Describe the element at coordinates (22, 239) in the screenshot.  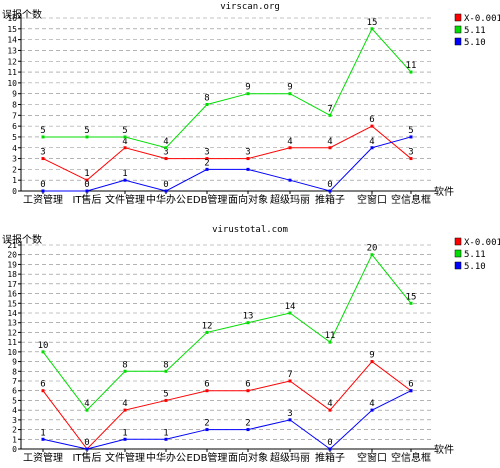
I see `y-axis-label: 误报个数` at that location.